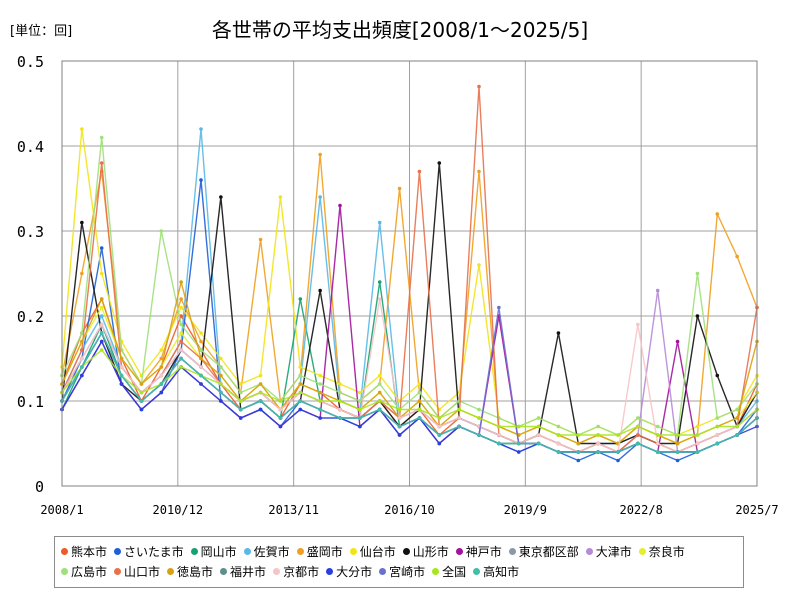  I want to click on legend-item: 奈良市, so click(661, 551).